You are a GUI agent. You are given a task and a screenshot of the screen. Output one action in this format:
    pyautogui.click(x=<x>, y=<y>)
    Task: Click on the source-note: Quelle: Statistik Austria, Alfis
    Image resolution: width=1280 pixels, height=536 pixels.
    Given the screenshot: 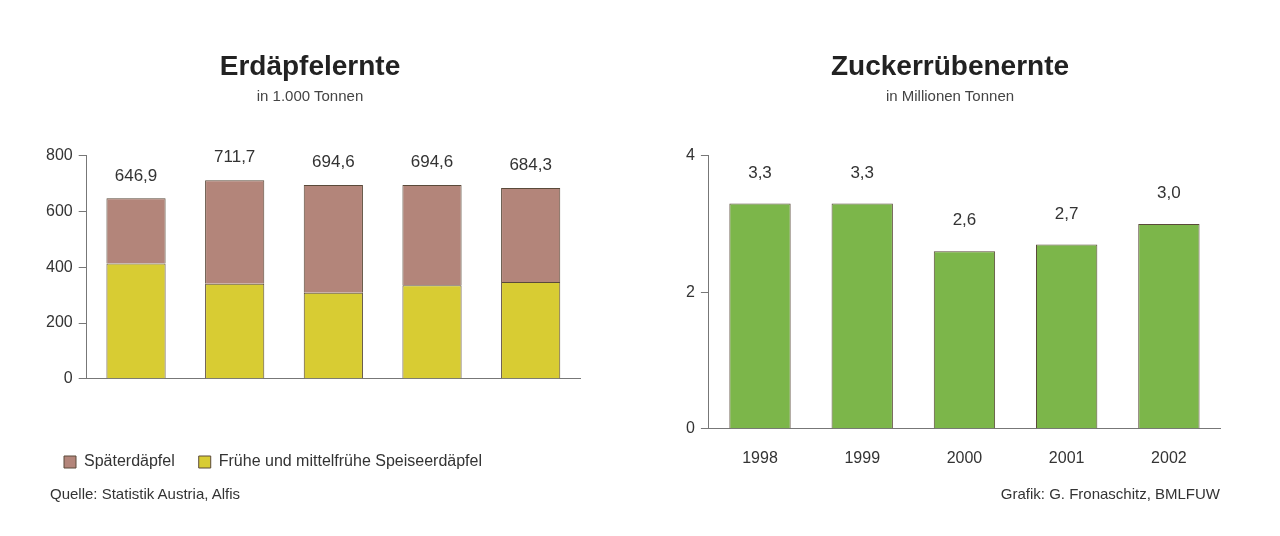 What is the action you would take?
    pyautogui.click(x=145, y=493)
    